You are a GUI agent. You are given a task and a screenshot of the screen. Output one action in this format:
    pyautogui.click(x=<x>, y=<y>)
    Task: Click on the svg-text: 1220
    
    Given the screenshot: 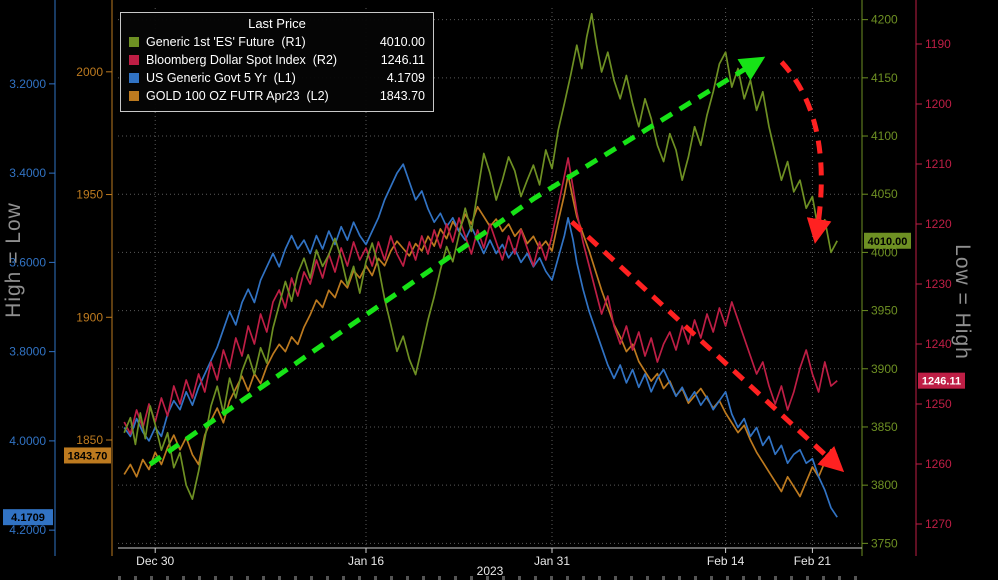 What is the action you would take?
    pyautogui.click(x=938, y=224)
    